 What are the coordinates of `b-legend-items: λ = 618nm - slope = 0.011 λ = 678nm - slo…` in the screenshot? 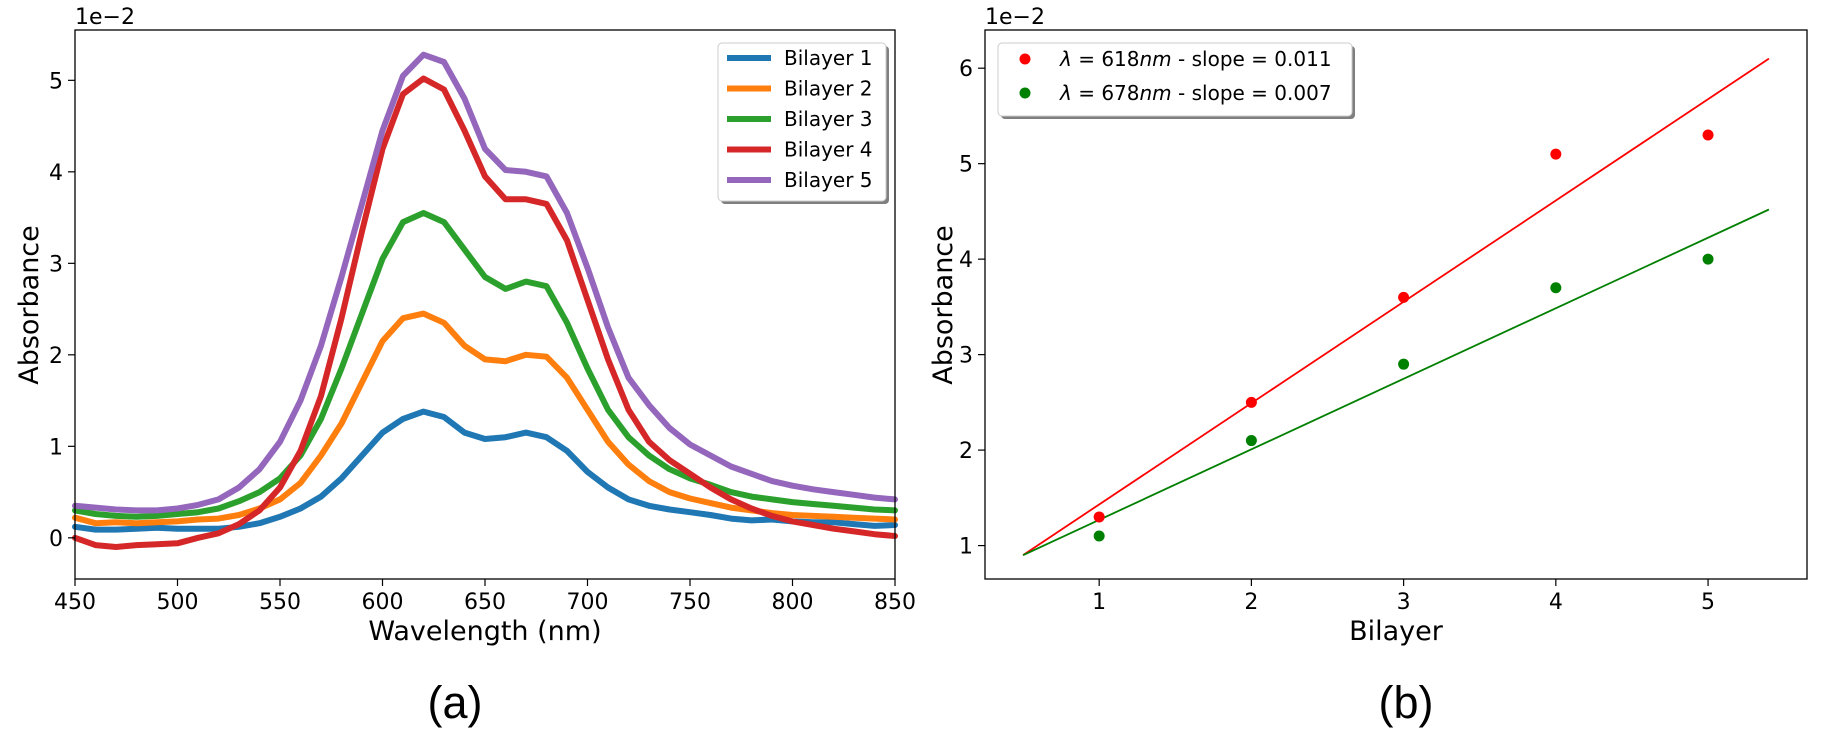 It's located at (1175, 76).